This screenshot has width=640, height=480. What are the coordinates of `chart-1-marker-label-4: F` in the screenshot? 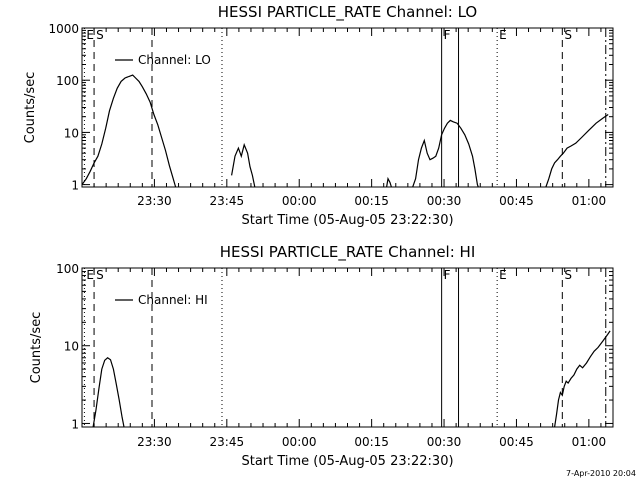 It's located at (447, 275).